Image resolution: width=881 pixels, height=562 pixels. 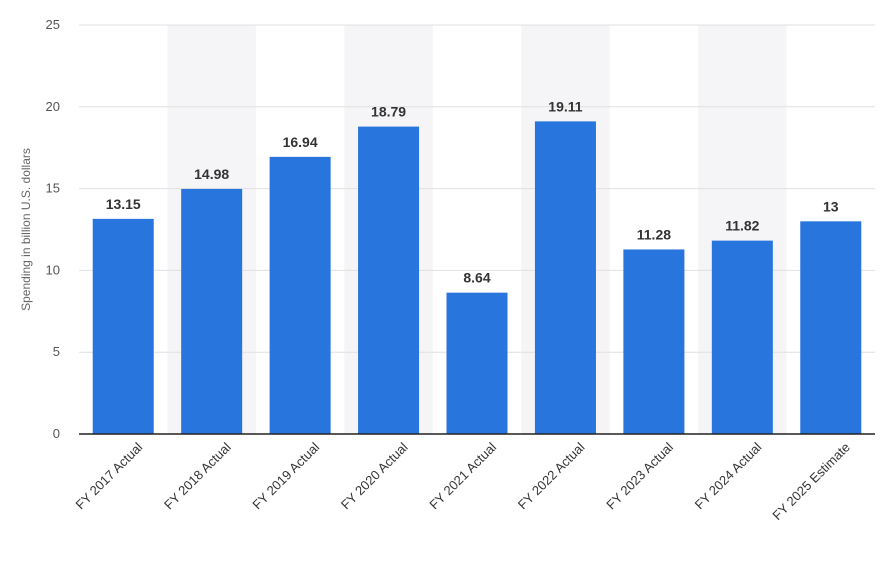 What do you see at coordinates (639, 475) in the screenshot?
I see `category-label: FY 2023 Actual` at bounding box center [639, 475].